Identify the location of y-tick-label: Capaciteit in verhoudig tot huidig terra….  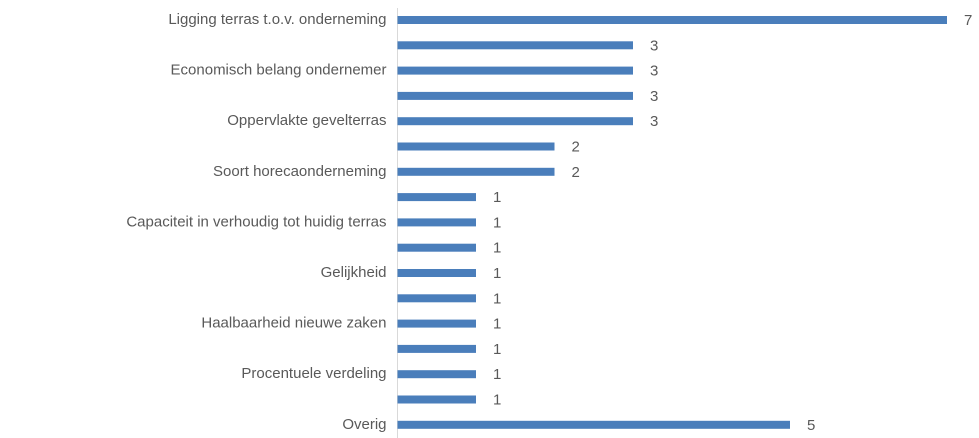
(256, 221).